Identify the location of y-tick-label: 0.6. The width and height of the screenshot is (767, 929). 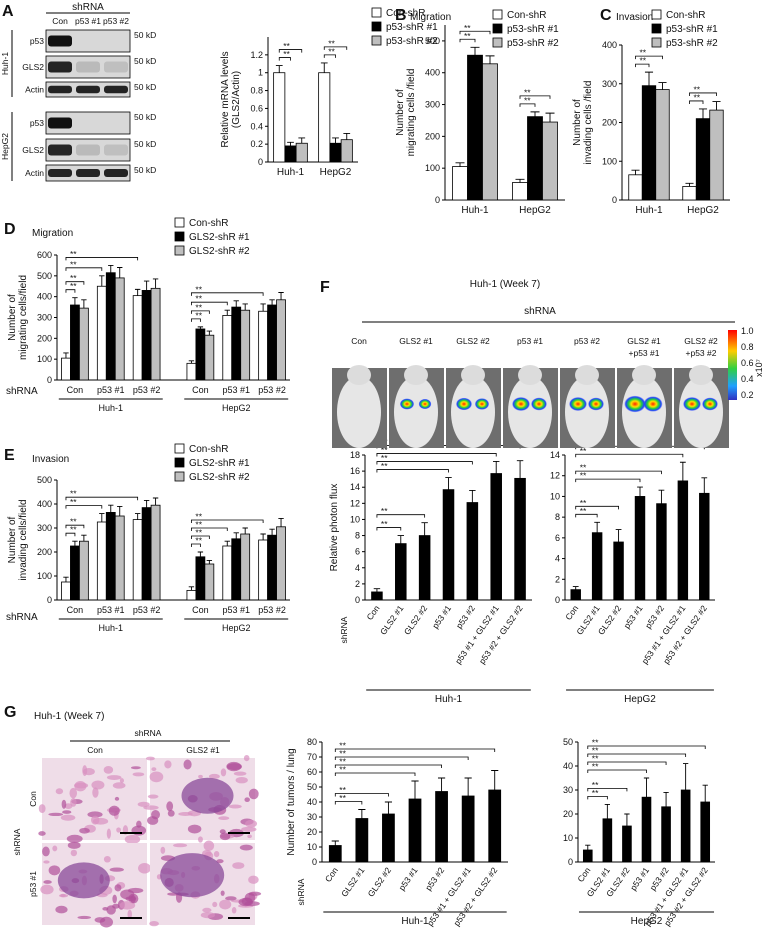
(256, 108).